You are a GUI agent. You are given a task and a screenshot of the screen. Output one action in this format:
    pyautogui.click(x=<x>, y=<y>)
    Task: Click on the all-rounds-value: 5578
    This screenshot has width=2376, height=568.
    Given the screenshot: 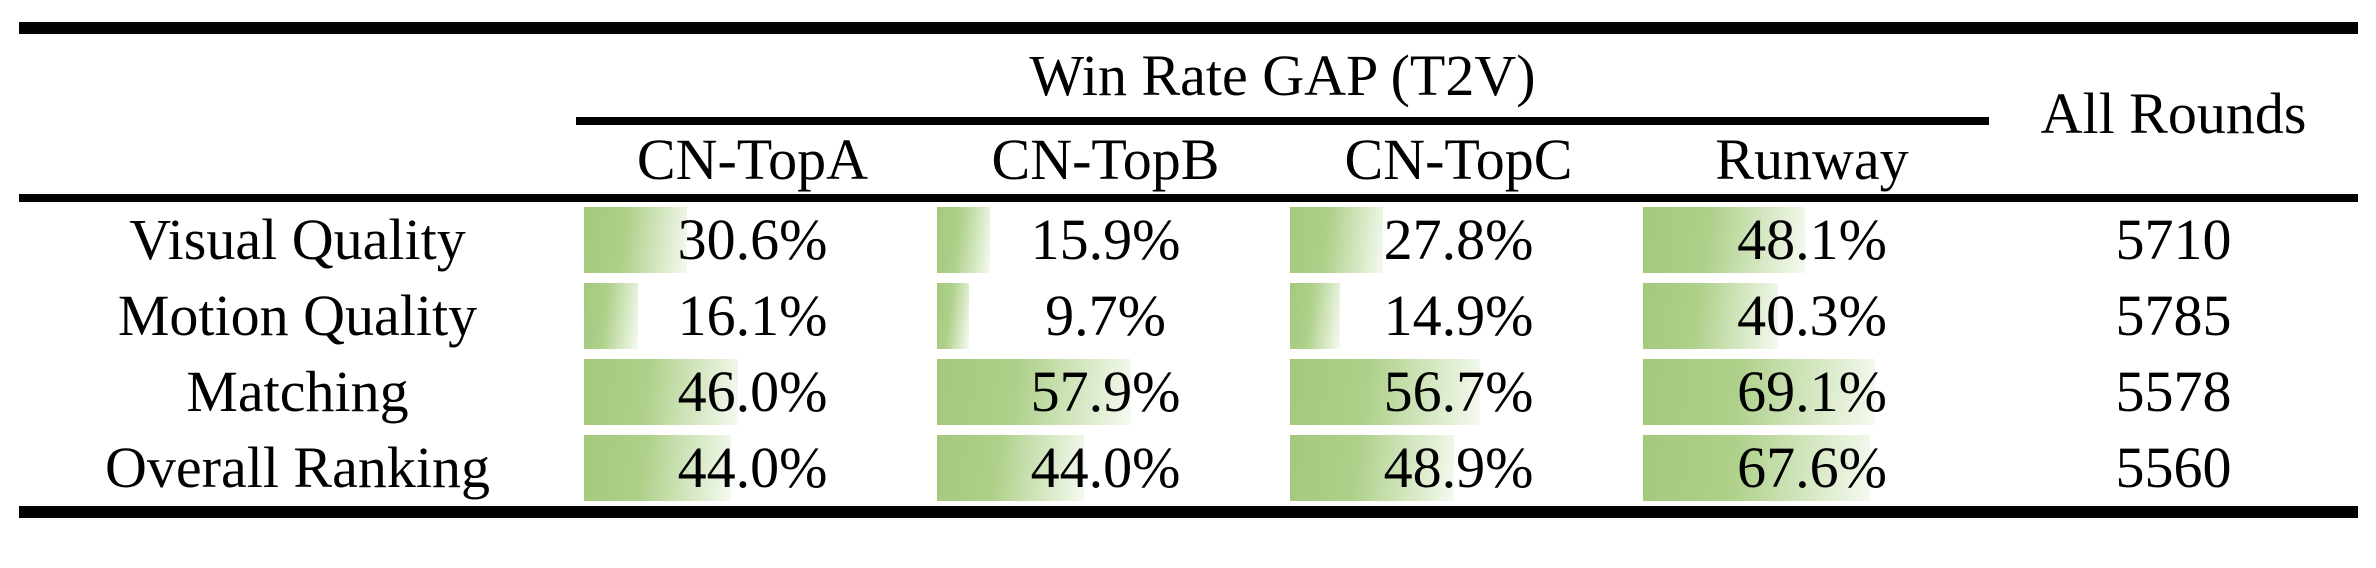 What is the action you would take?
    pyautogui.click(x=2173, y=391)
    